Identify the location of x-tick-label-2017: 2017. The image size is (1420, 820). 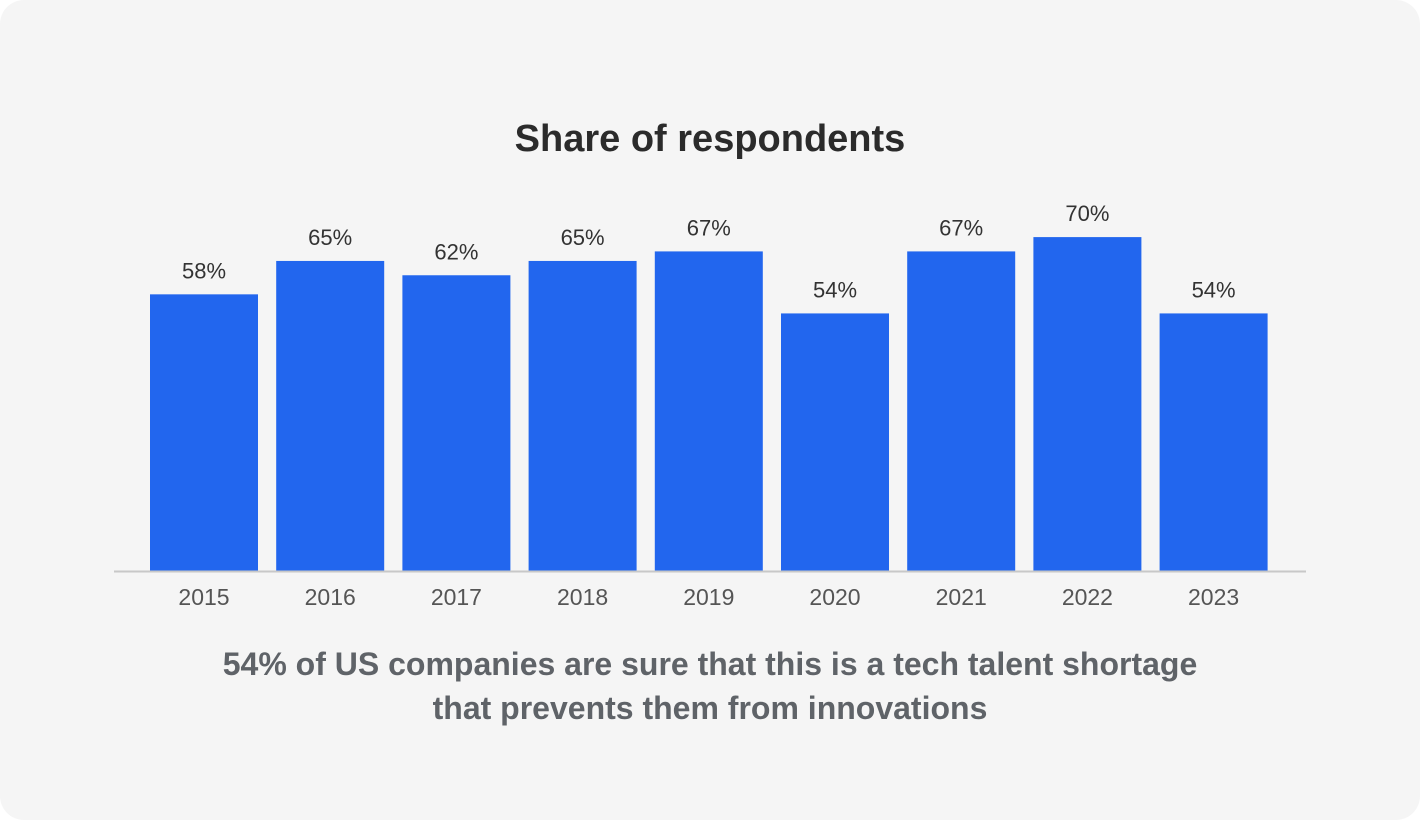
(456, 597).